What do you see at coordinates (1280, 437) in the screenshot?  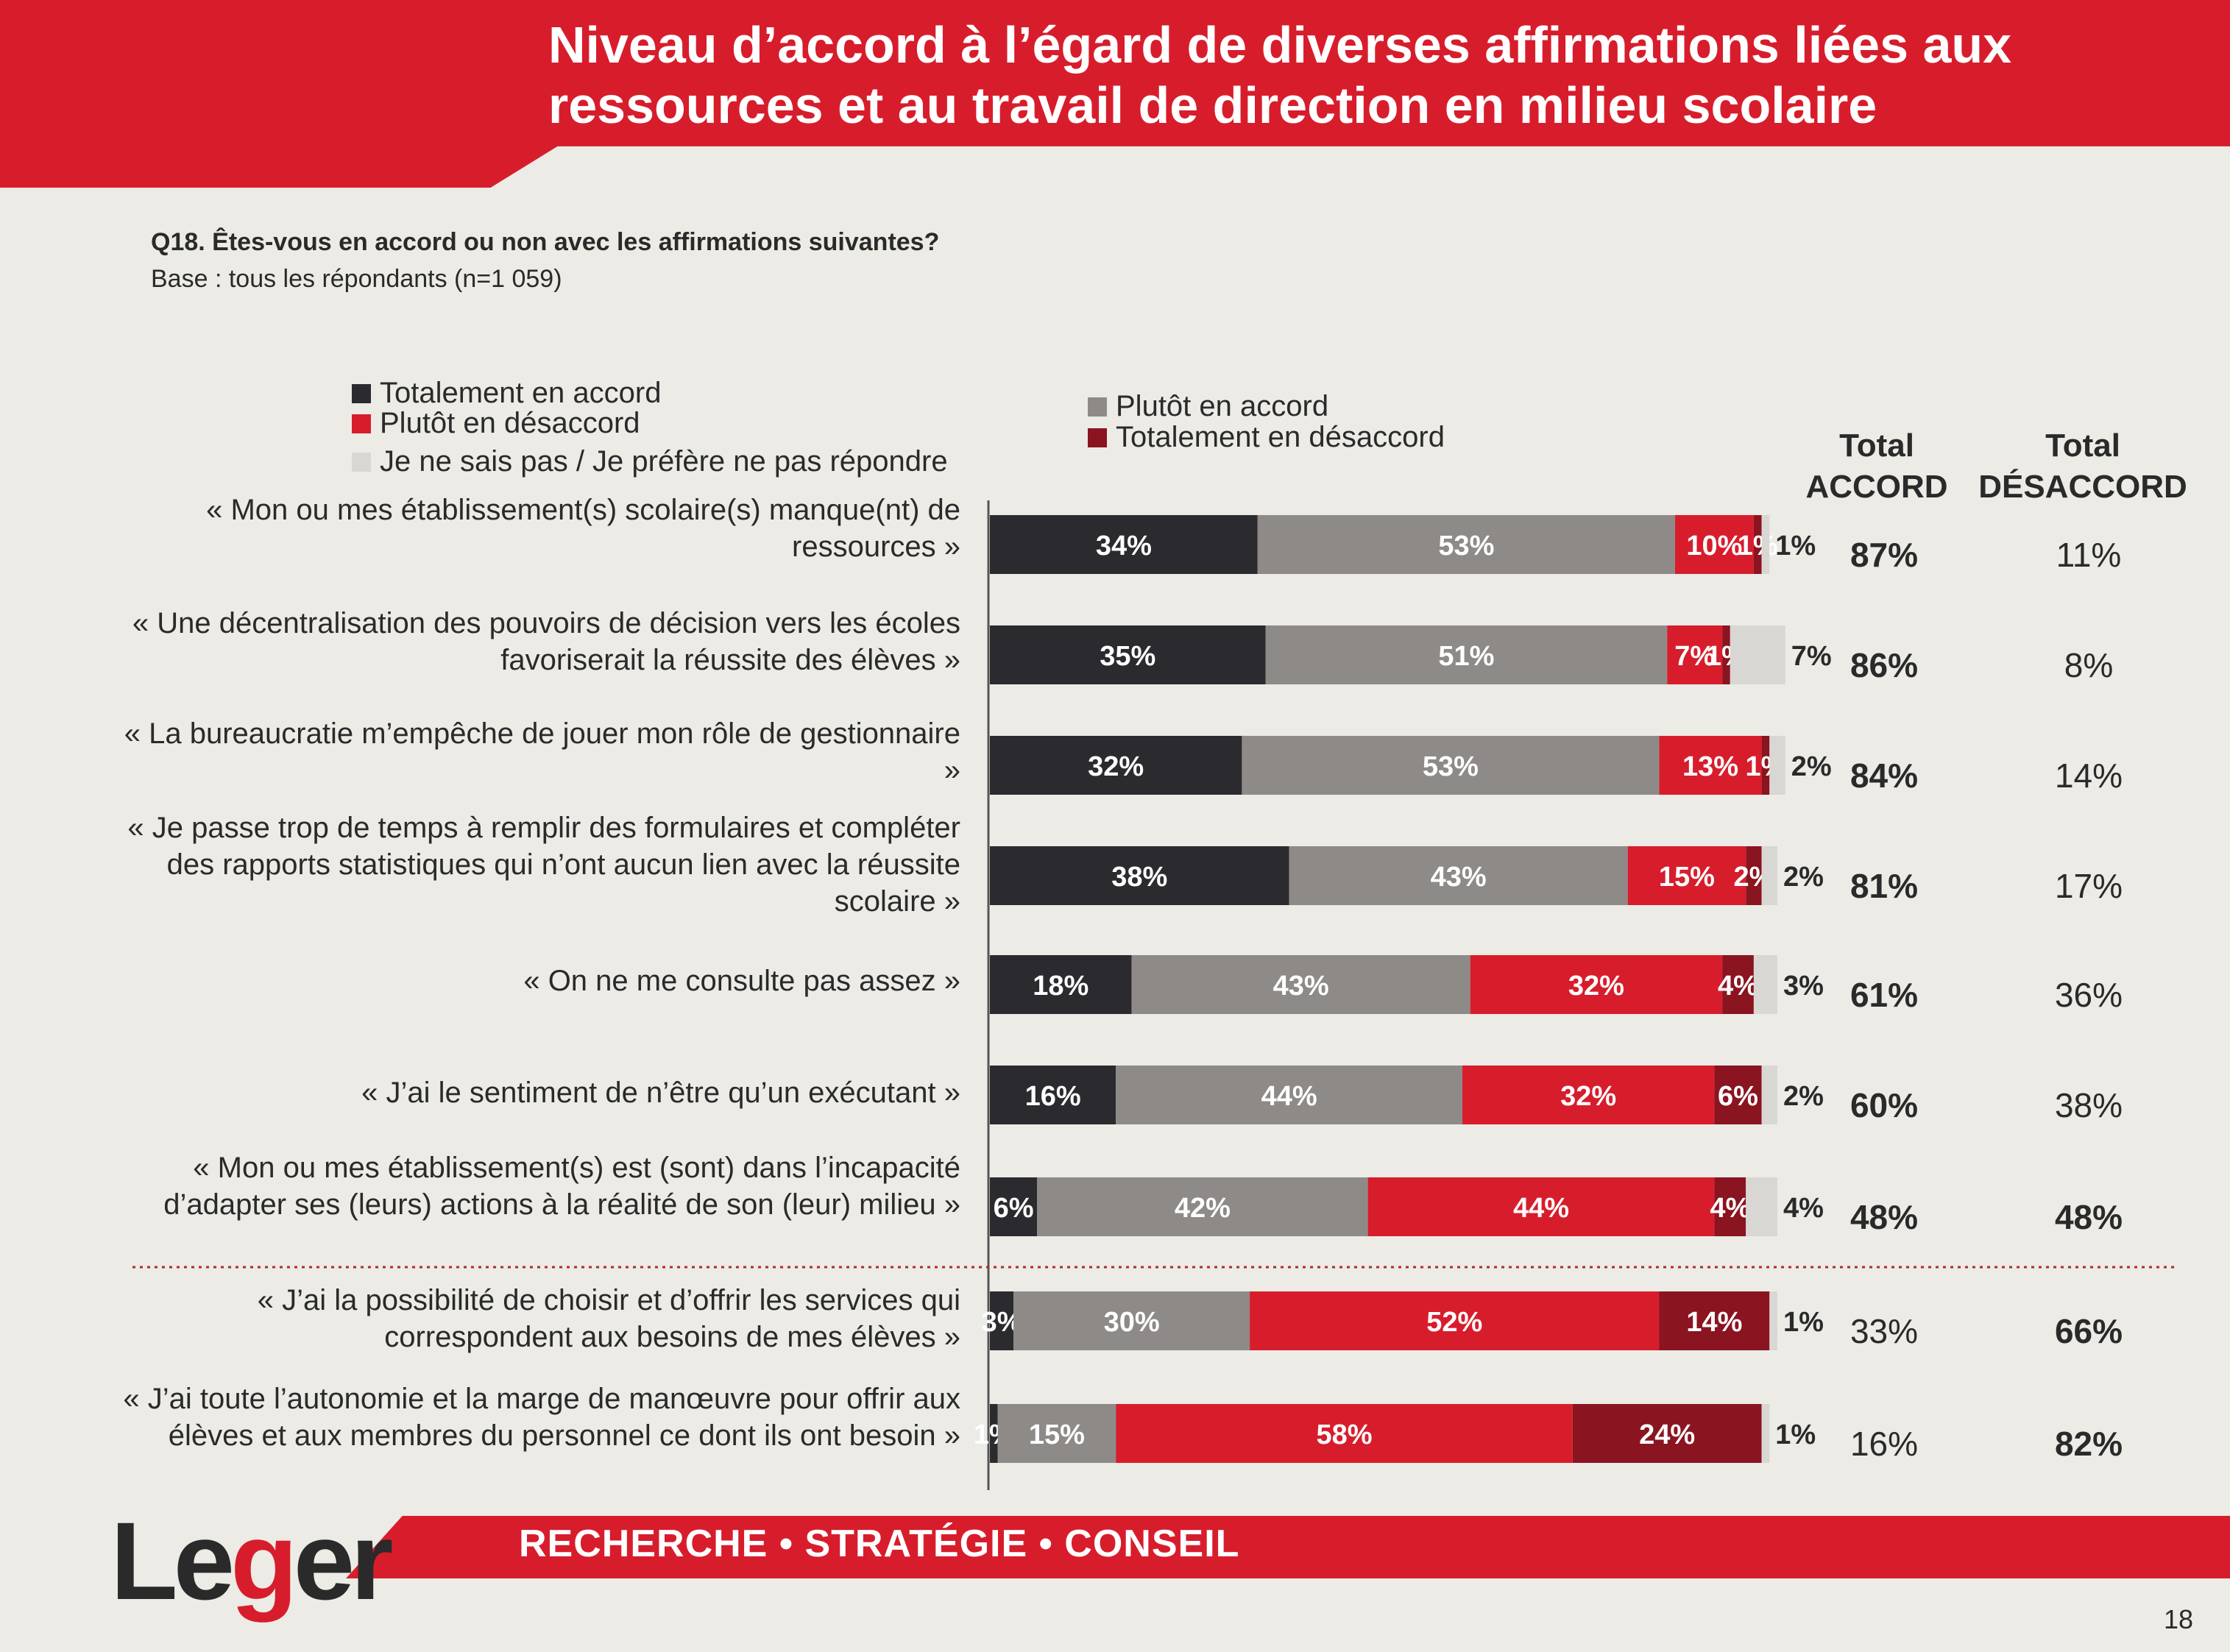 I see `legend-label: Totalement en désaccord` at bounding box center [1280, 437].